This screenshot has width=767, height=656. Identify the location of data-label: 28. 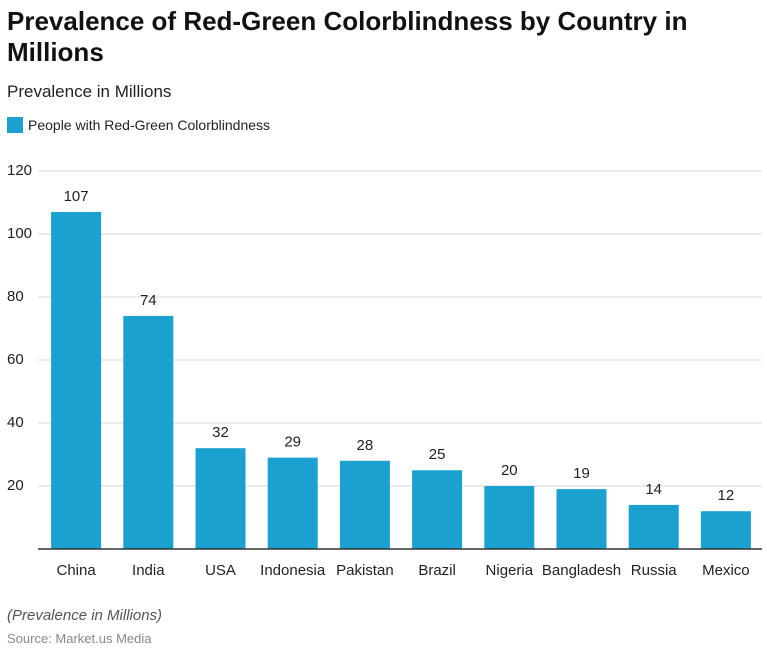
(365, 445).